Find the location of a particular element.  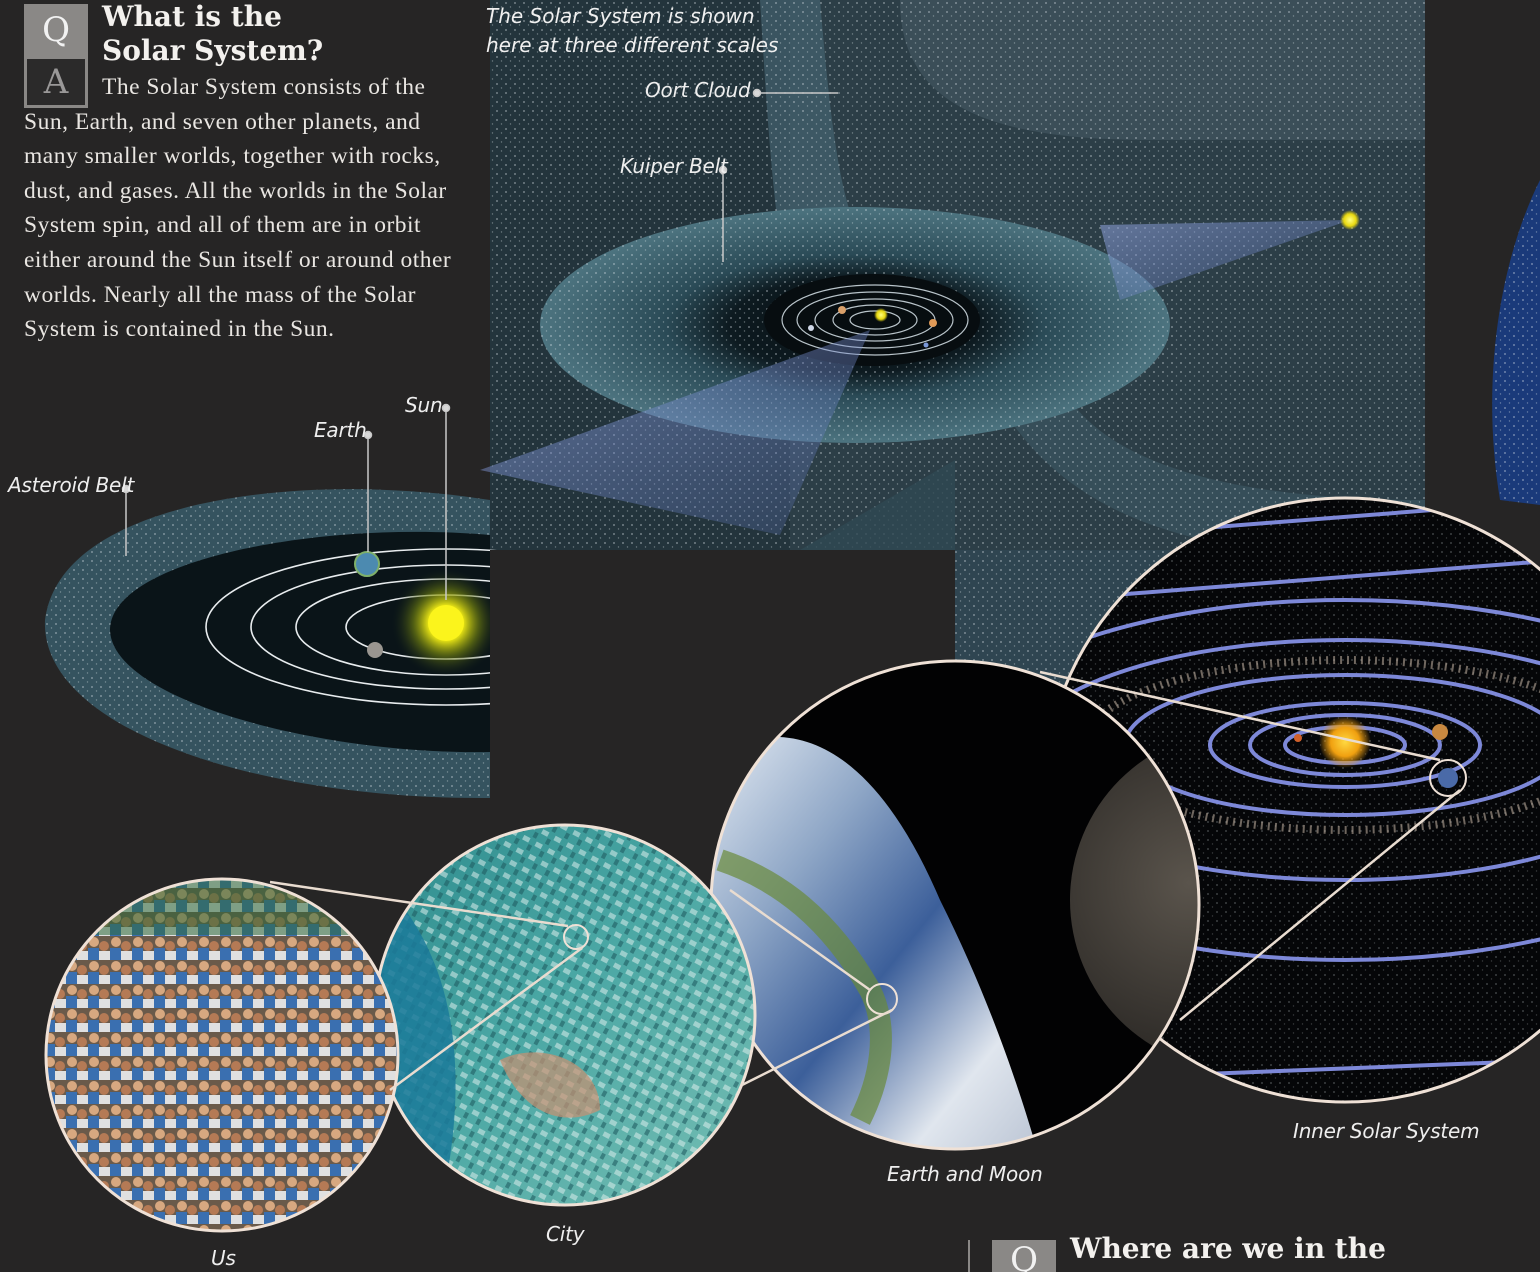

label-earth-and-moon: Earth and Moon is located at coordinates (965, 1174).